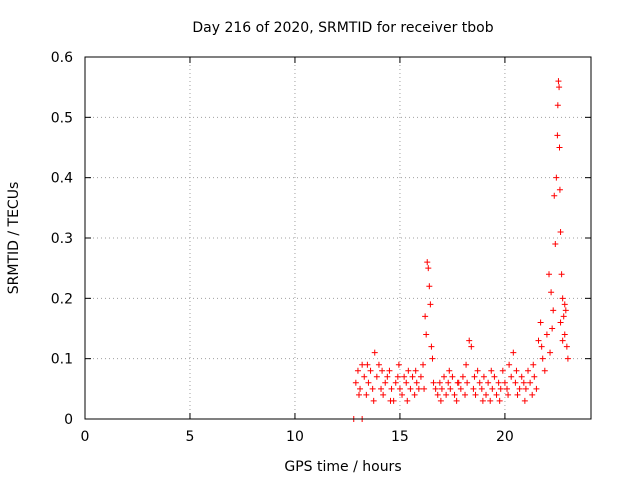 The height and width of the screenshot is (480, 640). I want to click on y-tick-label: 0.2, so click(62, 299).